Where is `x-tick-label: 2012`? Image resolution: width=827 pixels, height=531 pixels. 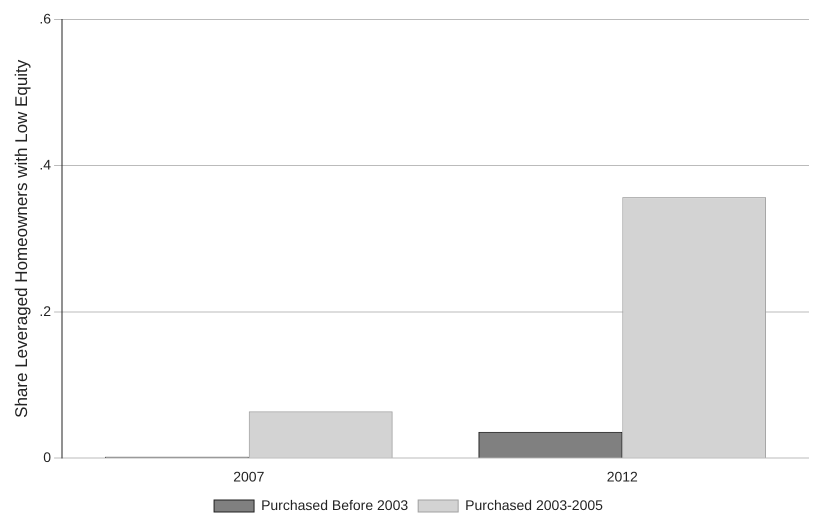 x-tick-label: 2012 is located at coordinates (622, 476).